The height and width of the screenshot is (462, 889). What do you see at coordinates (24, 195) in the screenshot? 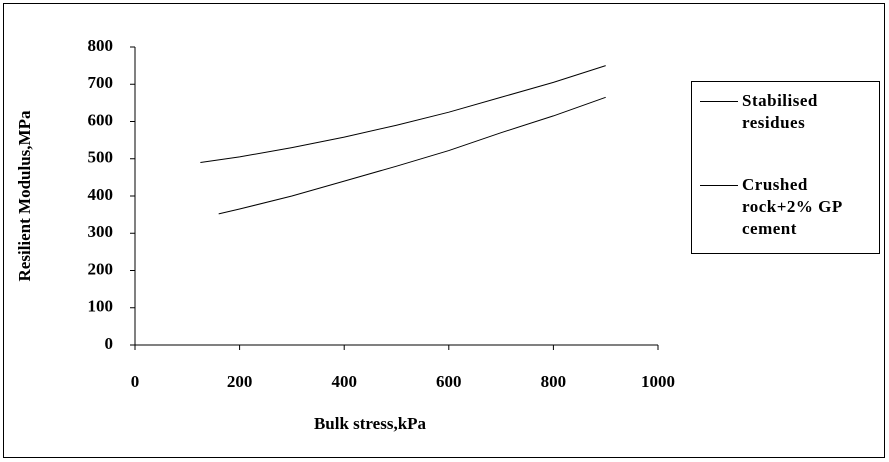
I see `y-axis-label: Resilient Modulus,MPa` at bounding box center [24, 195].